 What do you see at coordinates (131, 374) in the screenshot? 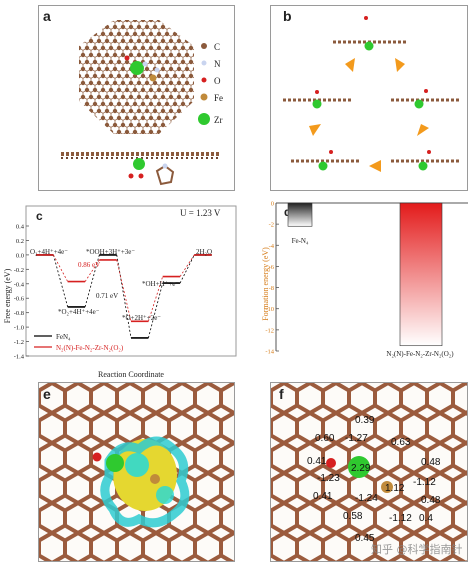
I see `x-axis-label: Reaction Coordinate` at bounding box center [131, 374].